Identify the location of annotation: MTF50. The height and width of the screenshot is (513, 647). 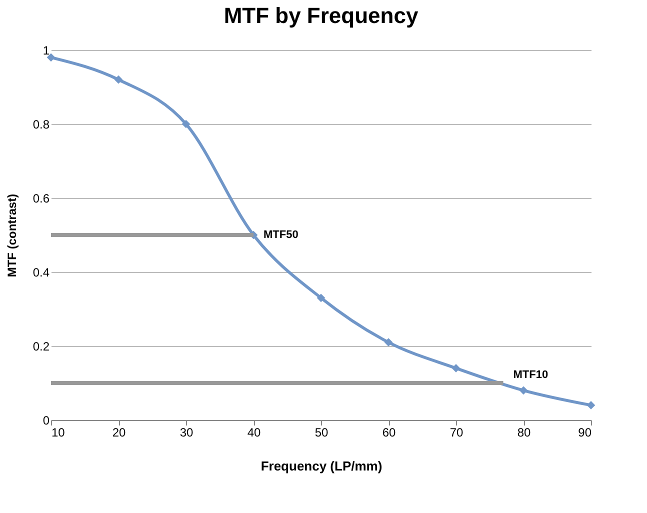
(281, 235).